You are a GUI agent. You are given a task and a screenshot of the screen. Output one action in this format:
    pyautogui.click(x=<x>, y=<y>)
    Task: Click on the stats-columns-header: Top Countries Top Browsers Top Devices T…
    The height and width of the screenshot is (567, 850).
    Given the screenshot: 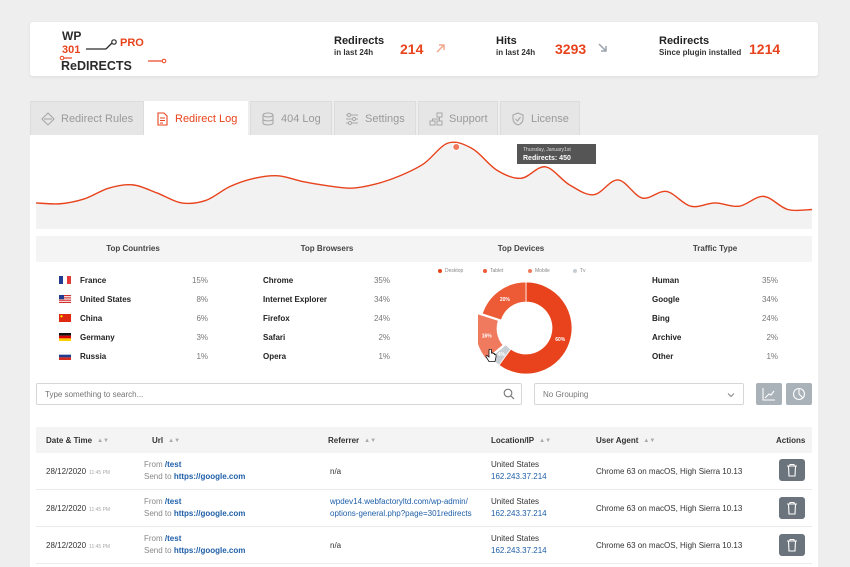 What is the action you would take?
    pyautogui.click(x=424, y=249)
    